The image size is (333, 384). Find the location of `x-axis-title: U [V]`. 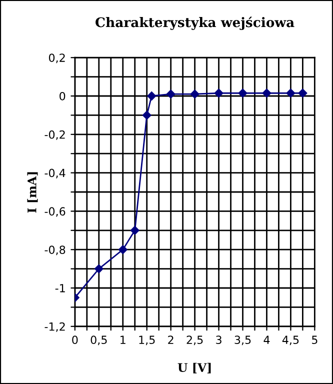

x-axis-title: U [V] is located at coordinates (194, 368).